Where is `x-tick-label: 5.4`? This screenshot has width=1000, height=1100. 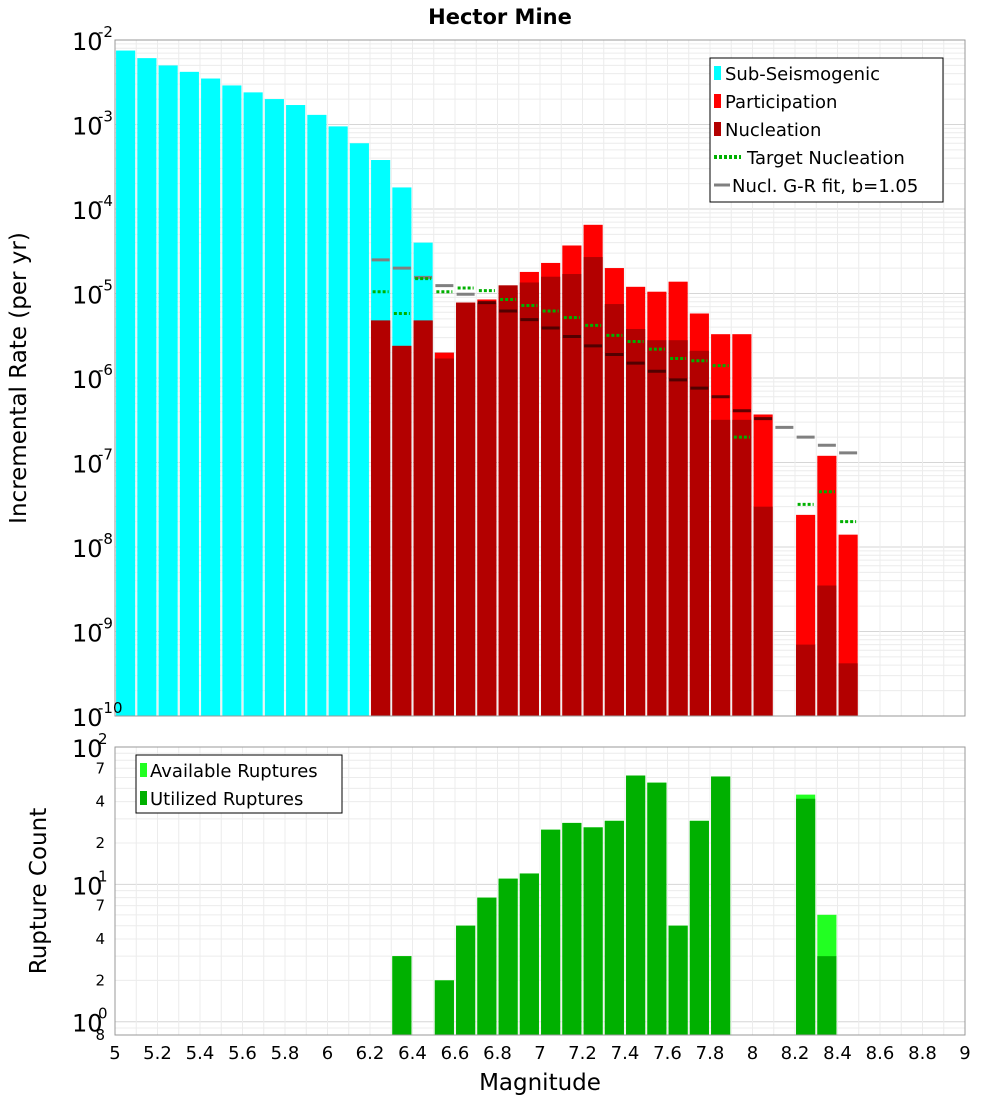 x-tick-label: 5.4 is located at coordinates (200, 1053).